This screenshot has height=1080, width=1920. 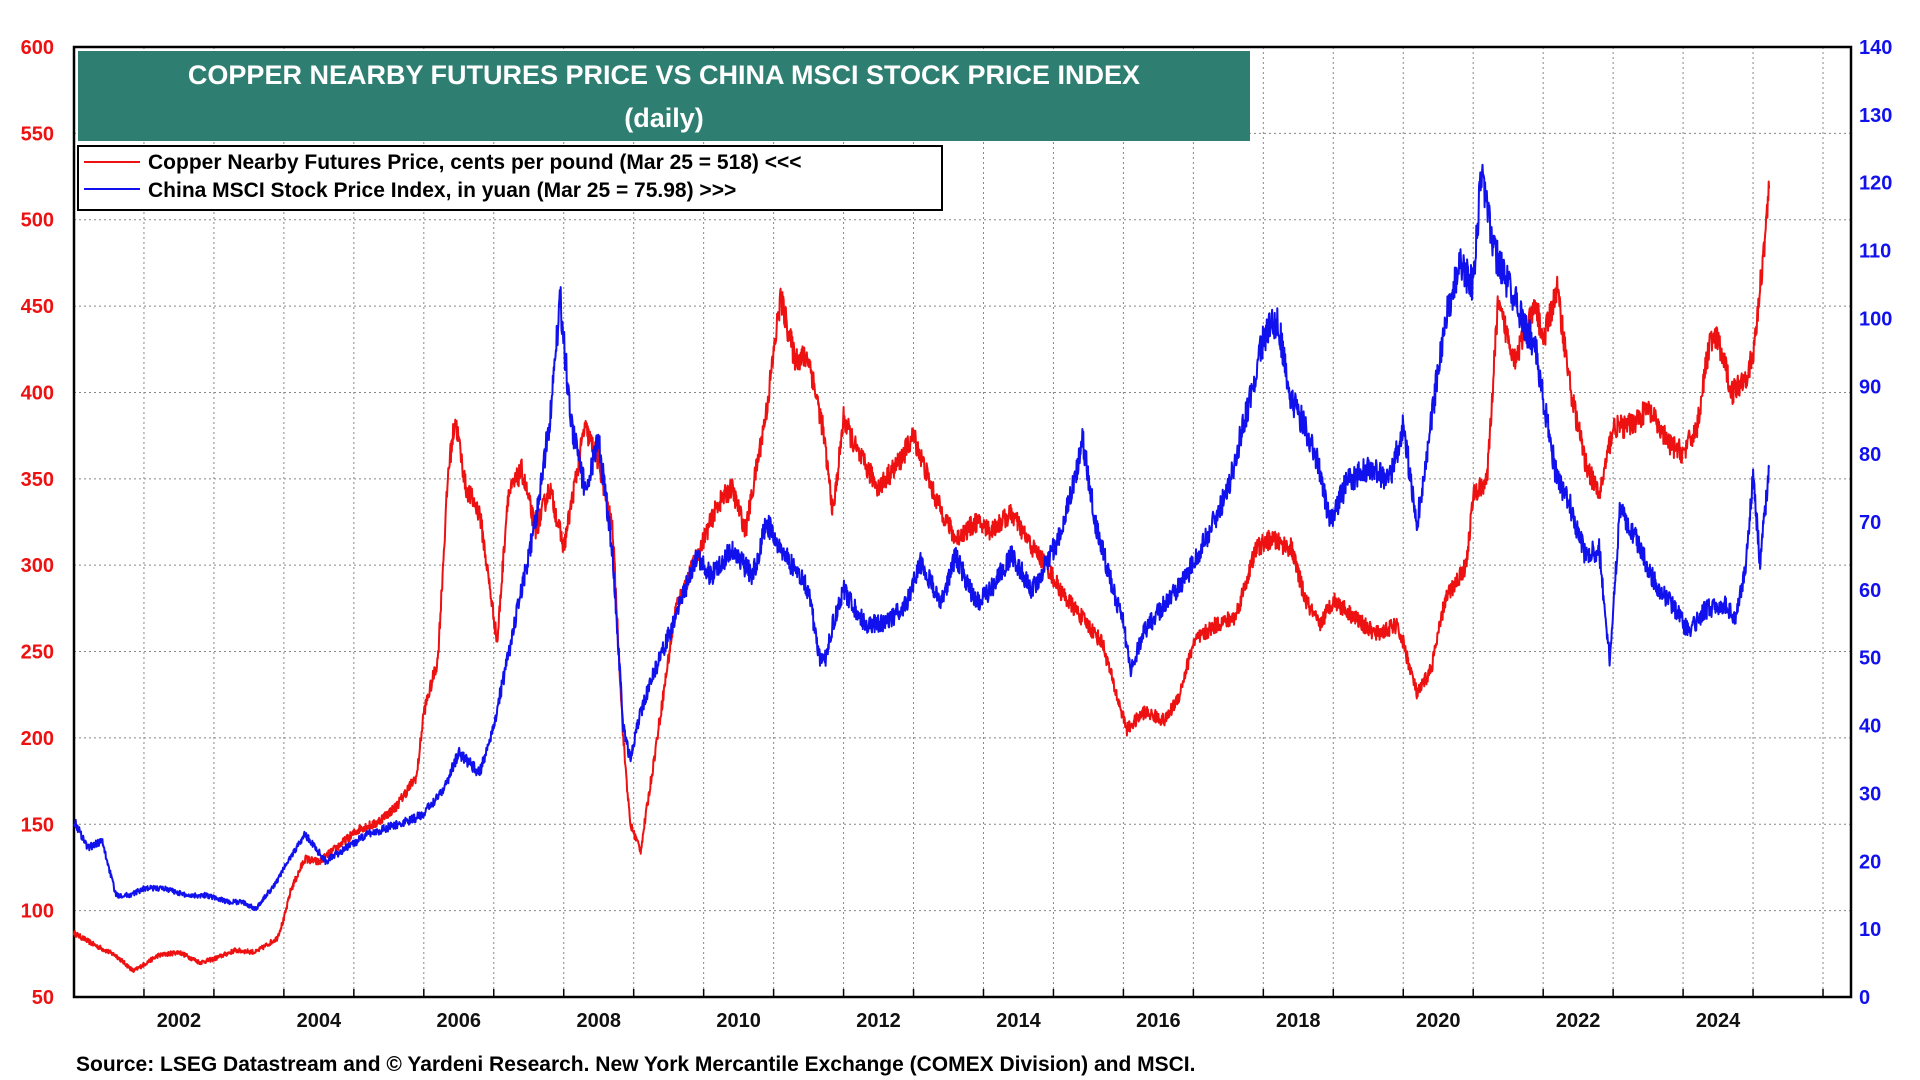 I want to click on y-left-tick-label: 300, so click(x=37, y=566).